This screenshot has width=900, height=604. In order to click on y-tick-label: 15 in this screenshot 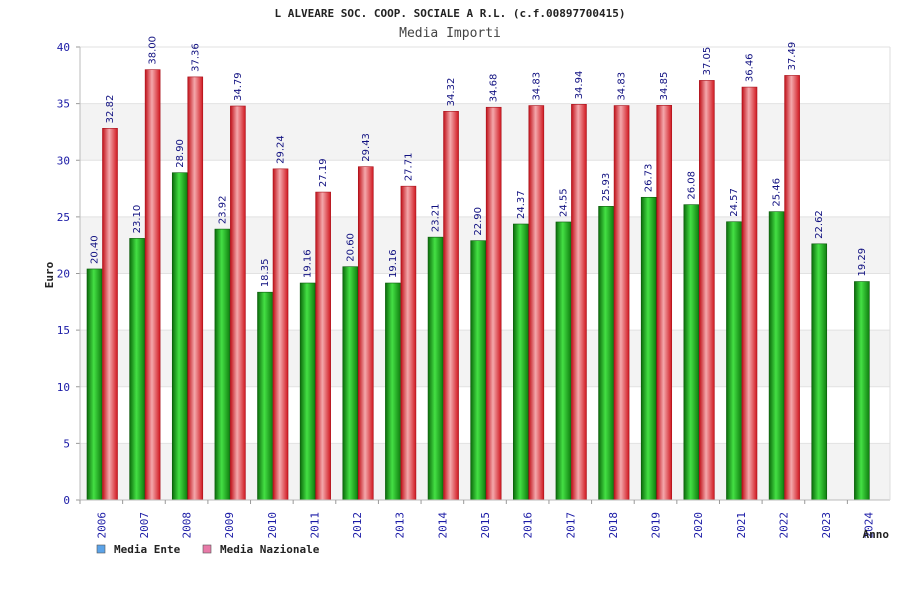, I will do `click(63, 330)`.